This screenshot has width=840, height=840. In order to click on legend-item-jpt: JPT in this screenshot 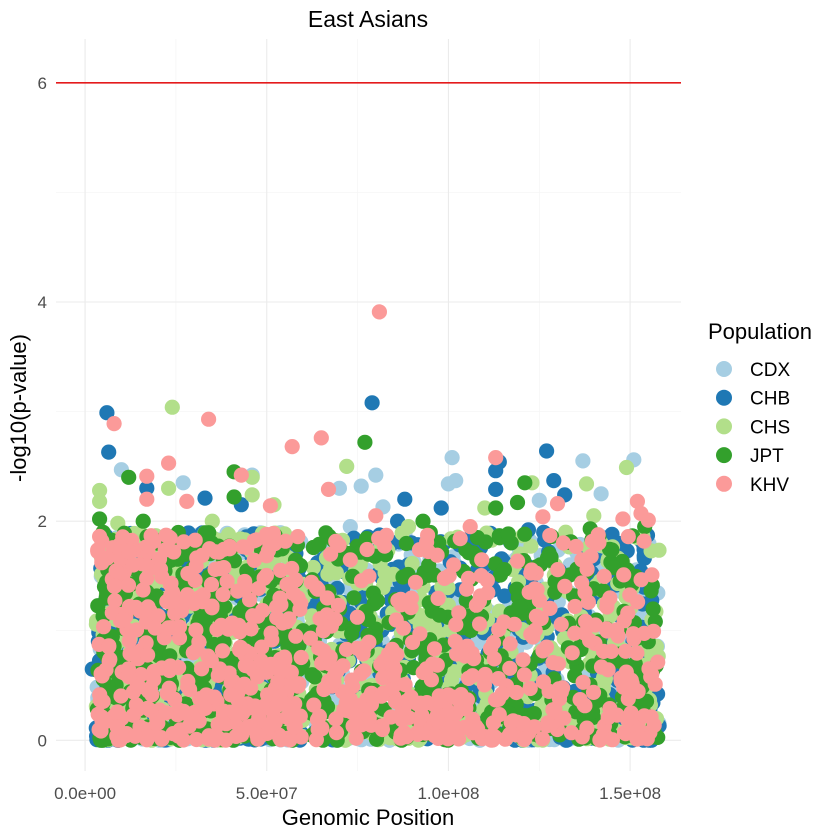, I will do `click(750, 456)`.